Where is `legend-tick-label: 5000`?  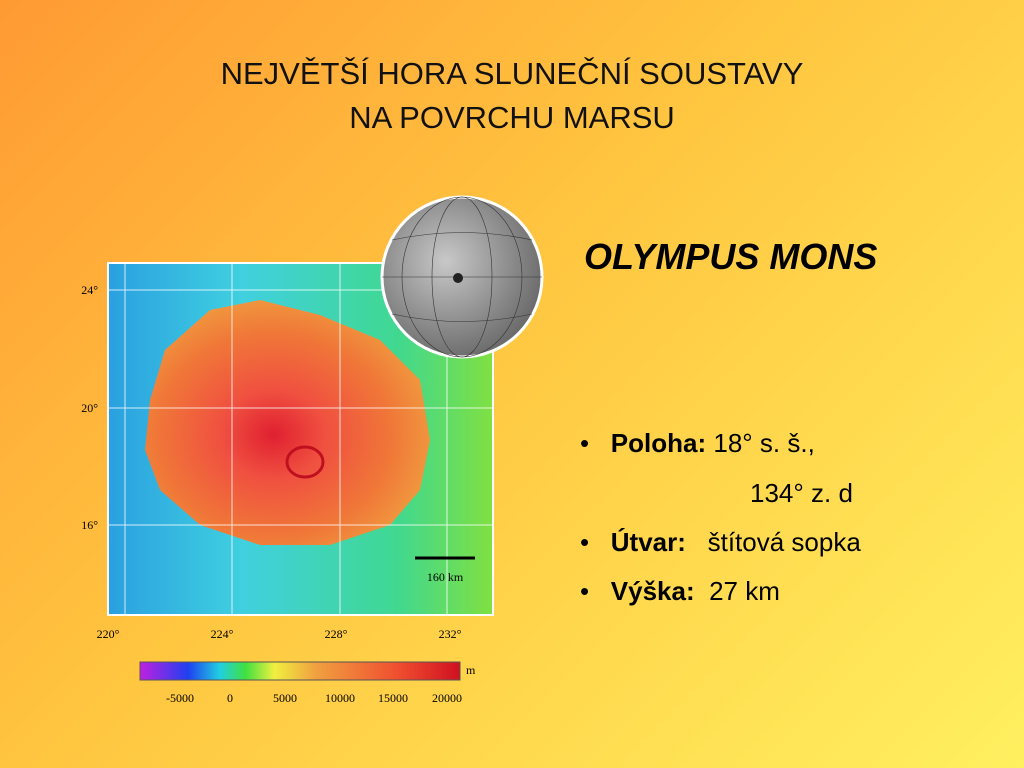 legend-tick-label: 5000 is located at coordinates (285, 698).